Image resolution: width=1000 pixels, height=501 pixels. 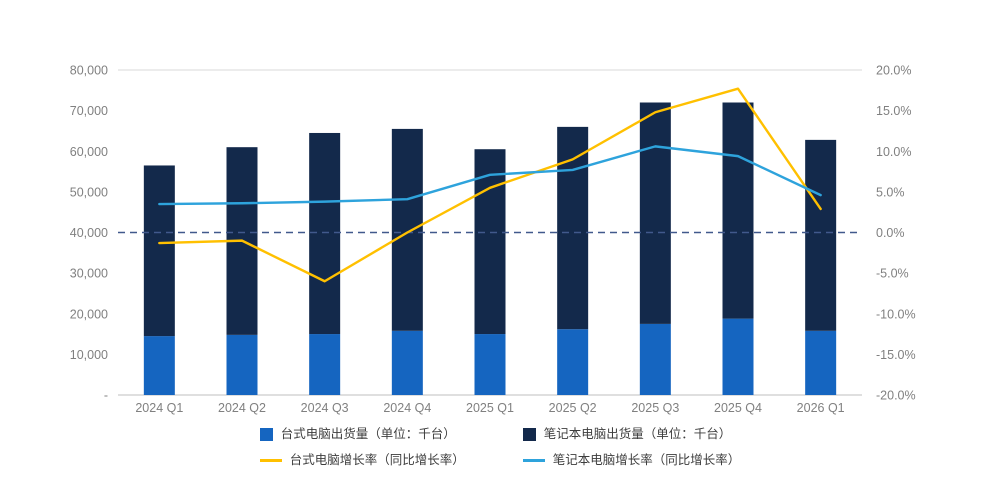 I want to click on legend-item-notebook-shipments: 笔记本电脑出货量（单位：千台）, so click(x=631, y=434).